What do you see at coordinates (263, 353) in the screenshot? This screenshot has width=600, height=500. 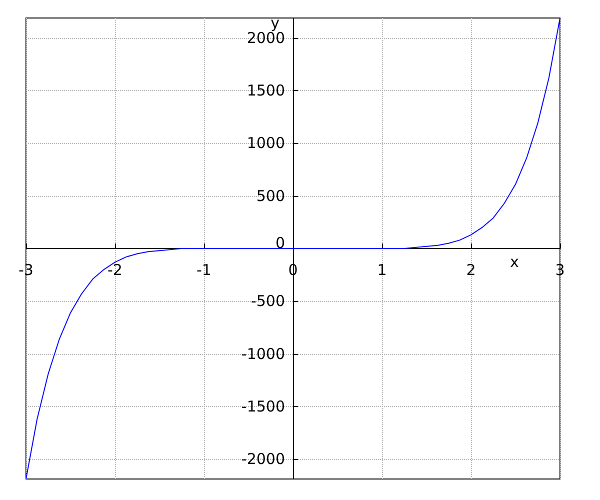 I see `y-tick-label: -1000` at bounding box center [263, 353].